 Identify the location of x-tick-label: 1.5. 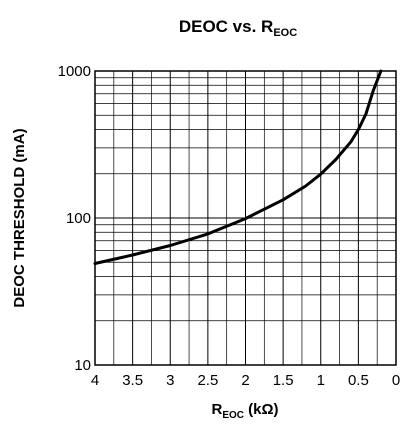
(283, 380).